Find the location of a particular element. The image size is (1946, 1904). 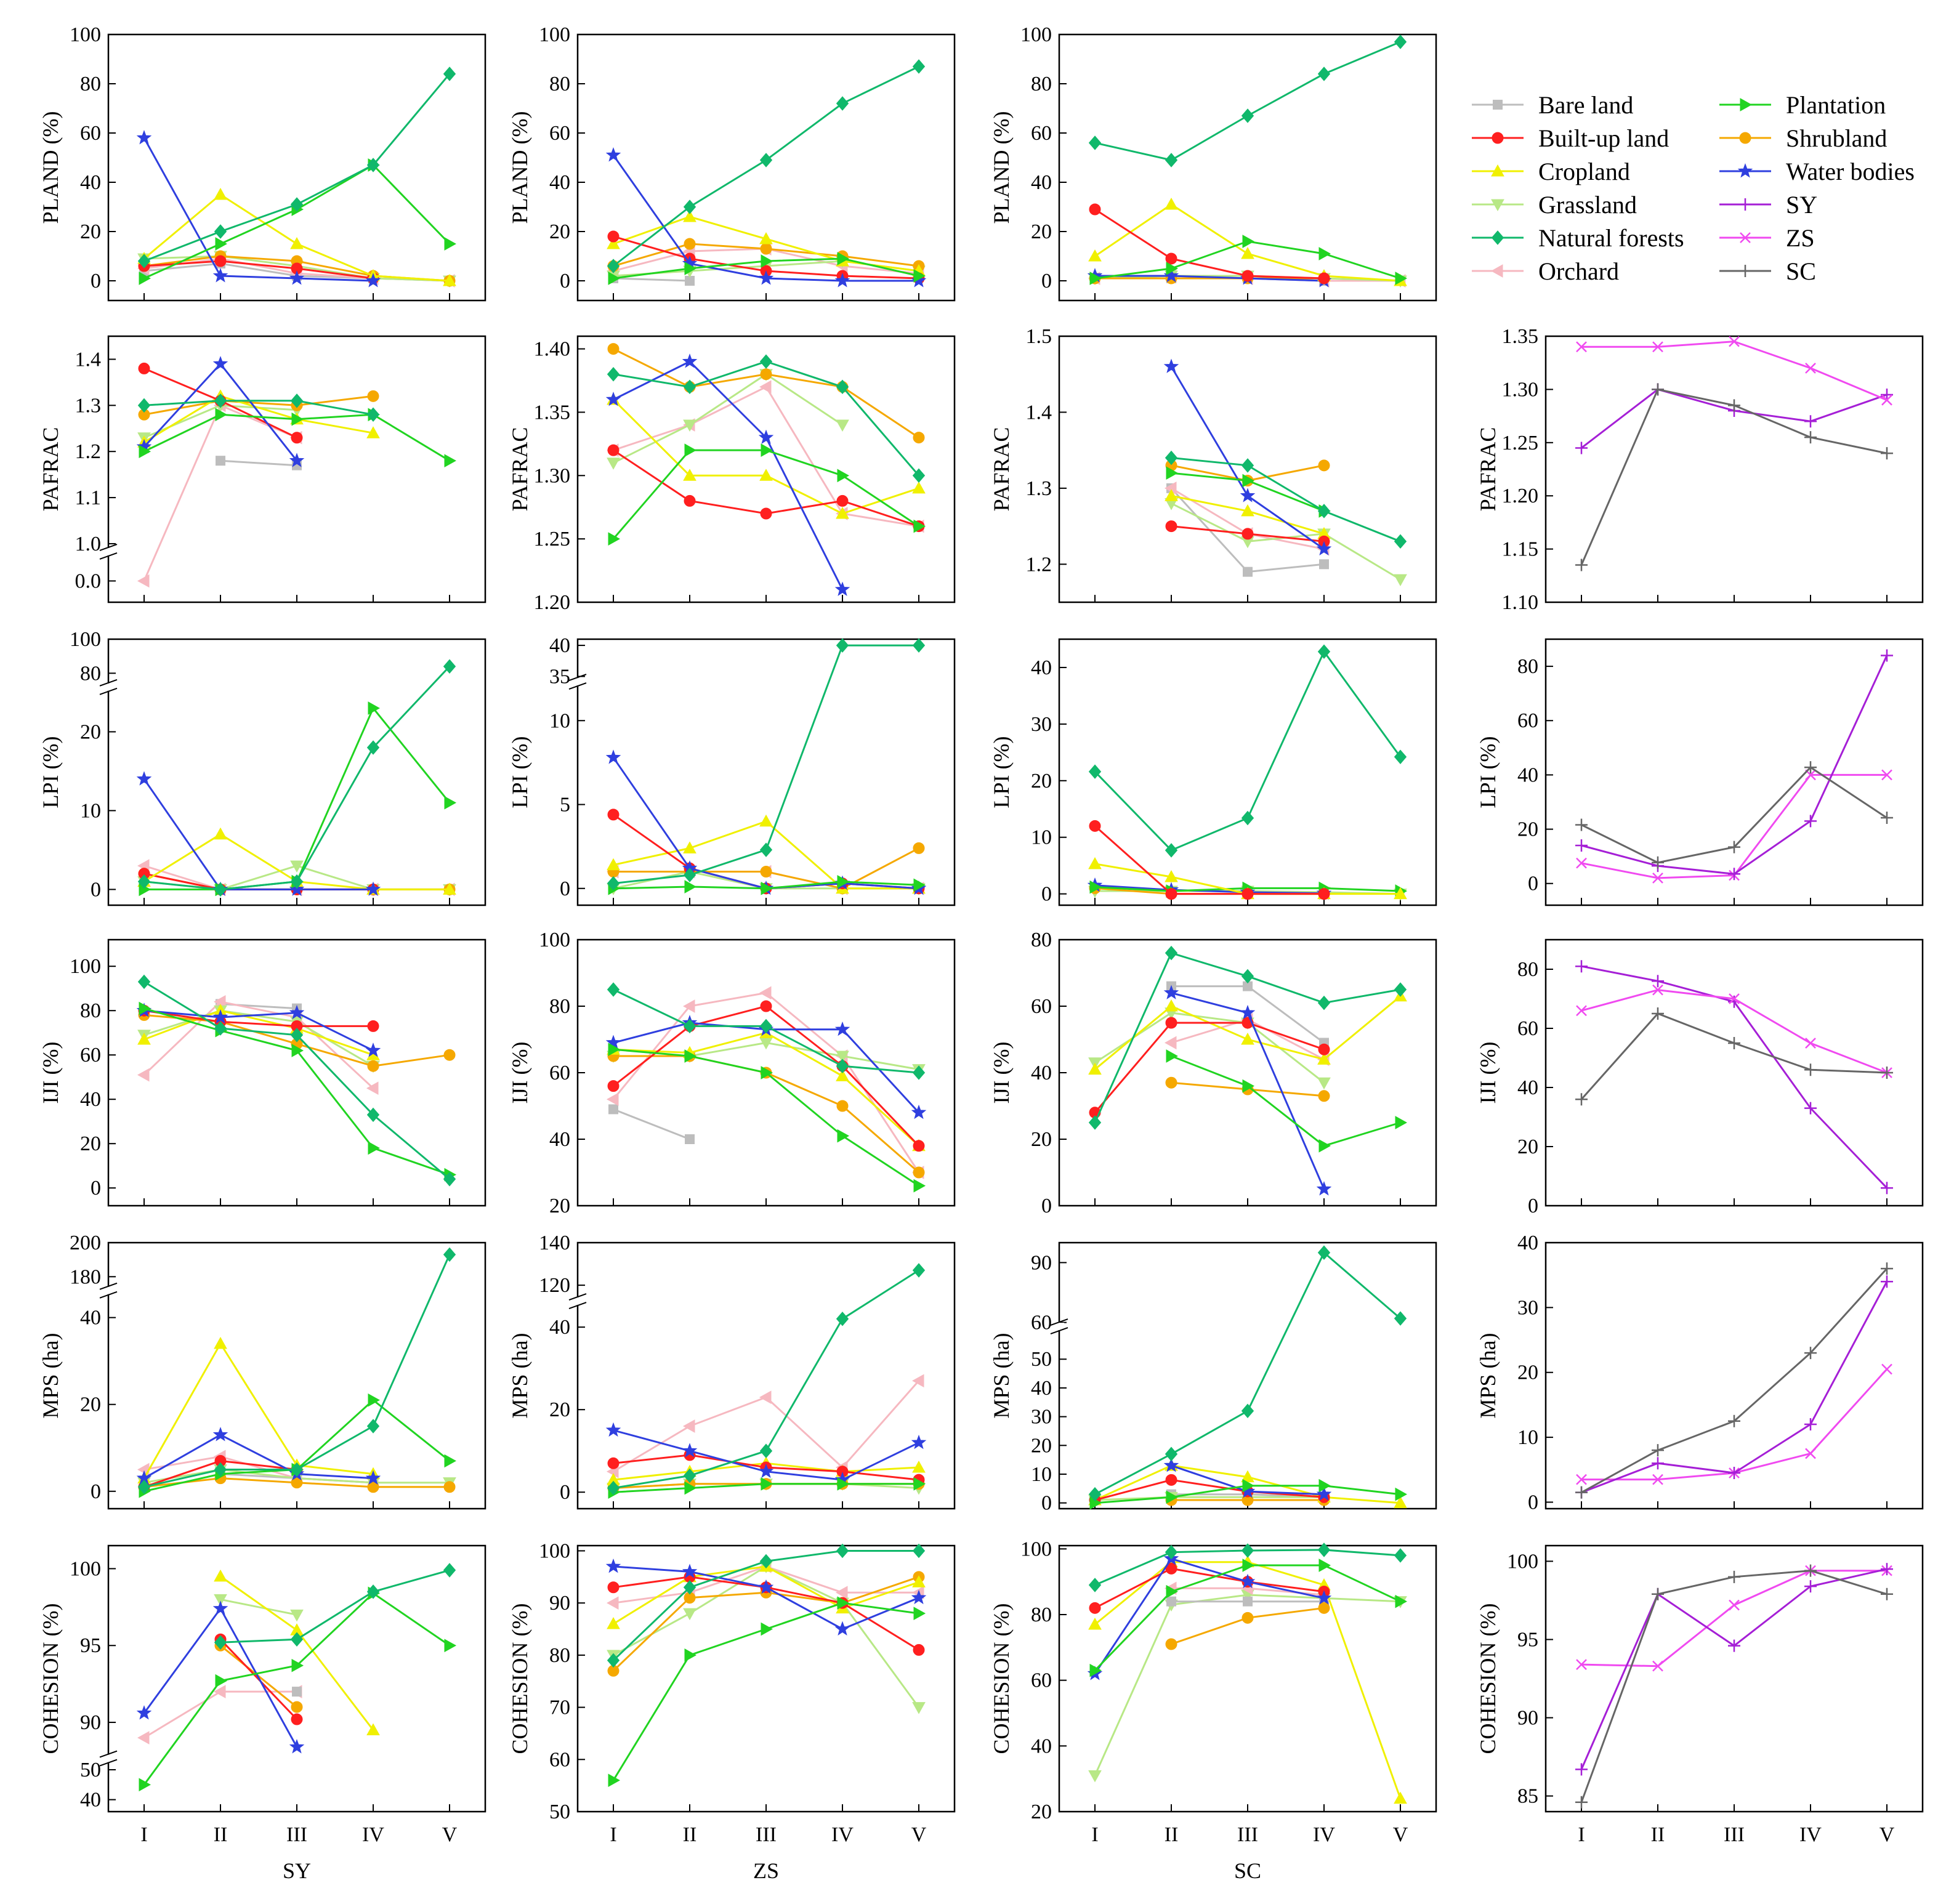

legend-label: Shrubland is located at coordinates (1836, 138).